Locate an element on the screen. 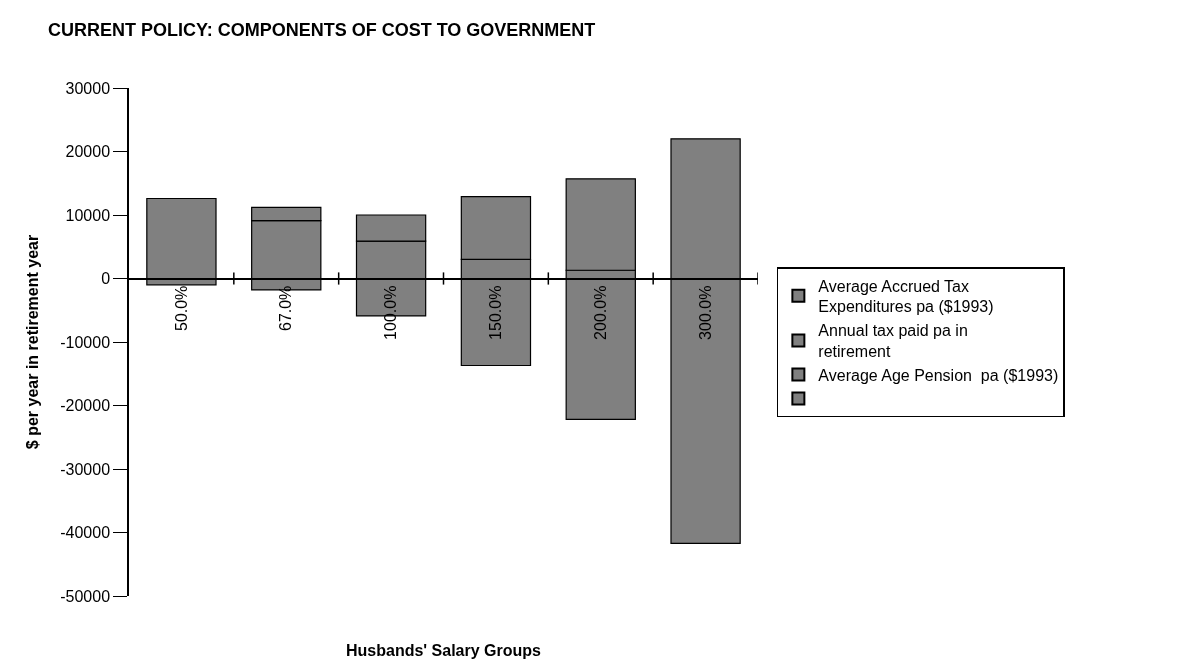  y-tick-label: 20000 is located at coordinates (88, 152).